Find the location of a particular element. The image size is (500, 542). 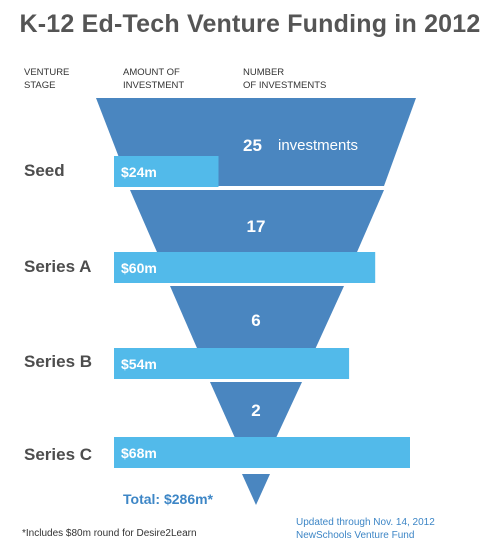

source-updated: Updated through Nov. 14, 2012 is located at coordinates (365, 522).